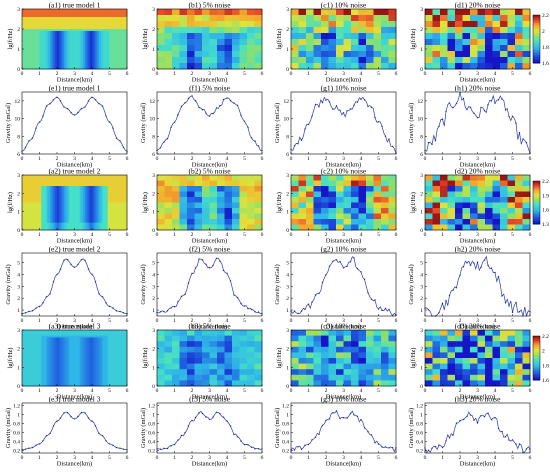 The height and width of the screenshot is (475, 550). I want to click on y-axis-label: lg(f/Hz), so click(10, 202).